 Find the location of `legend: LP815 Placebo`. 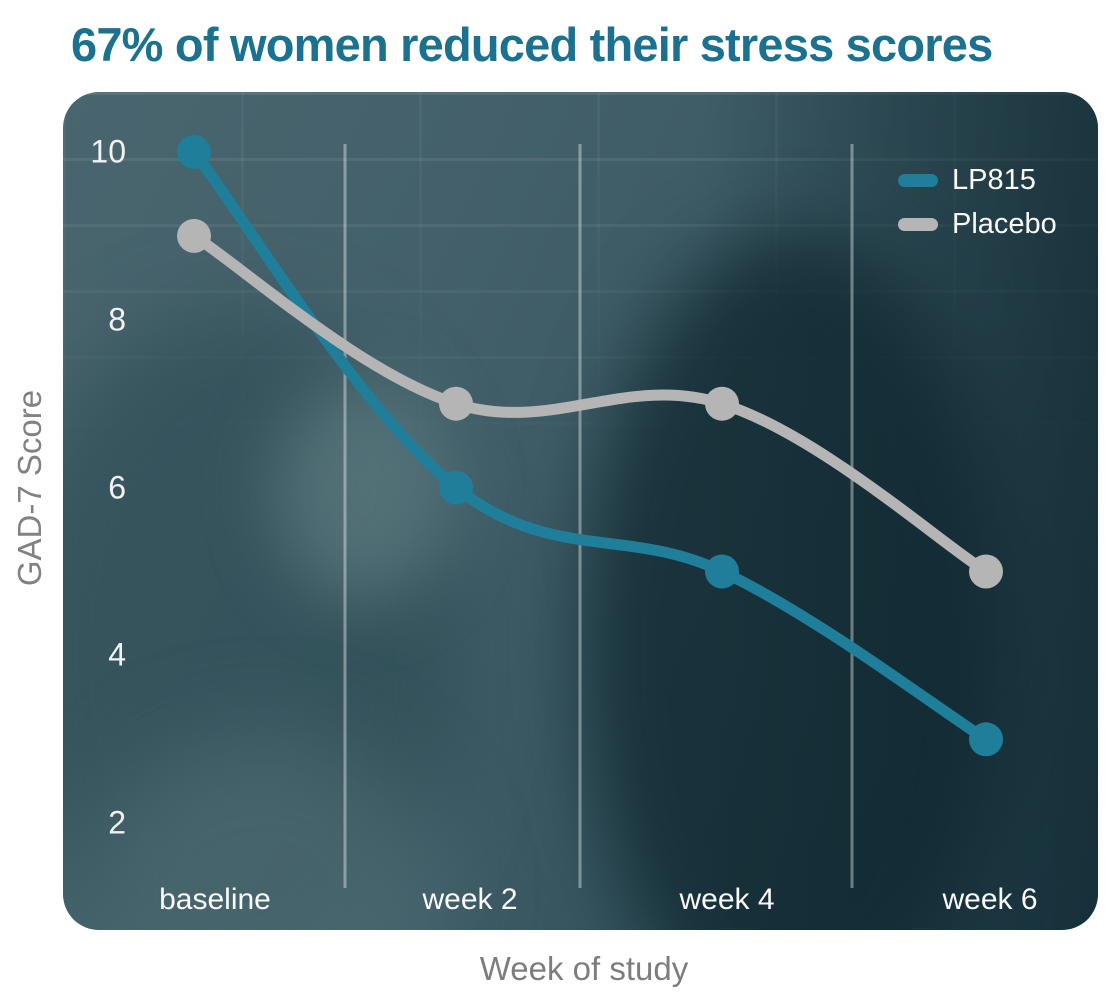

legend: LP815 Placebo is located at coordinates (977, 202).